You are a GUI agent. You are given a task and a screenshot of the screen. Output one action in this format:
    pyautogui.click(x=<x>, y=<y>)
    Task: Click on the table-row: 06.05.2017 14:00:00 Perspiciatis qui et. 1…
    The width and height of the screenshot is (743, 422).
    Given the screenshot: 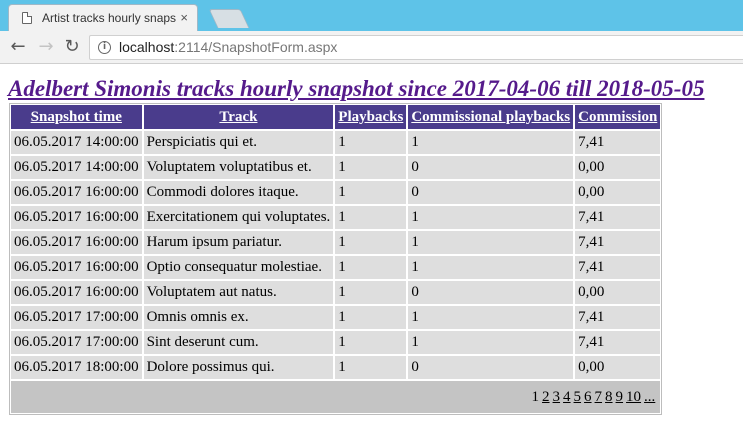 What is the action you would take?
    pyautogui.click(x=336, y=142)
    